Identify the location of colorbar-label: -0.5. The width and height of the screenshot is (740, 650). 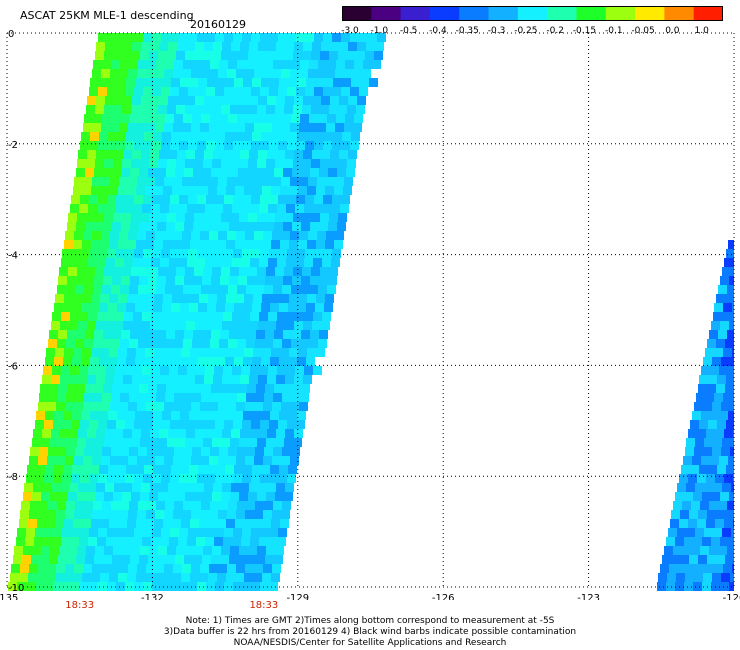
(408, 31).